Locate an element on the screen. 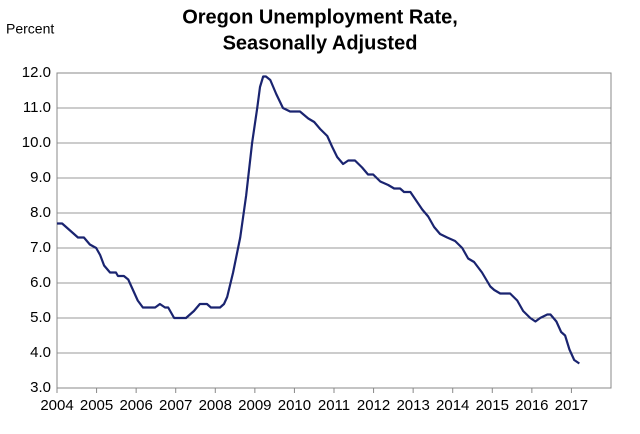  y-axis-label: Percent is located at coordinates (30, 29).